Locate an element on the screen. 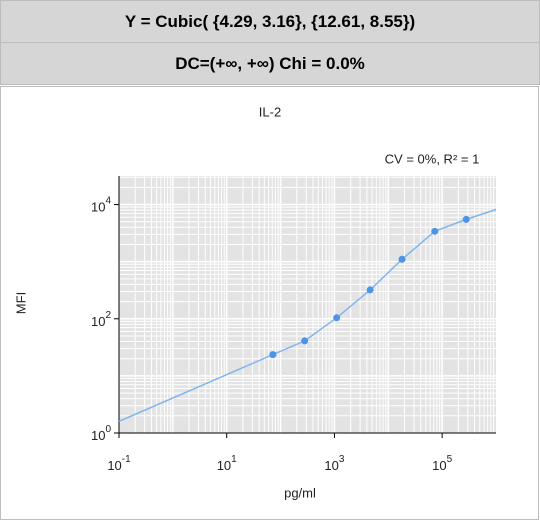 This screenshot has width=540, height=521. tick-exponent: 4 is located at coordinates (108, 200).